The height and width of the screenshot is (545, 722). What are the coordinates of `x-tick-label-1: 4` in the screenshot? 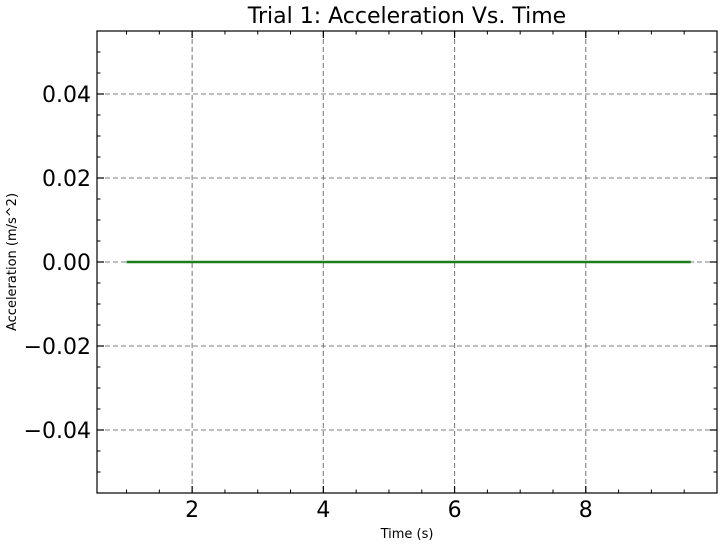 It's located at (323, 510).